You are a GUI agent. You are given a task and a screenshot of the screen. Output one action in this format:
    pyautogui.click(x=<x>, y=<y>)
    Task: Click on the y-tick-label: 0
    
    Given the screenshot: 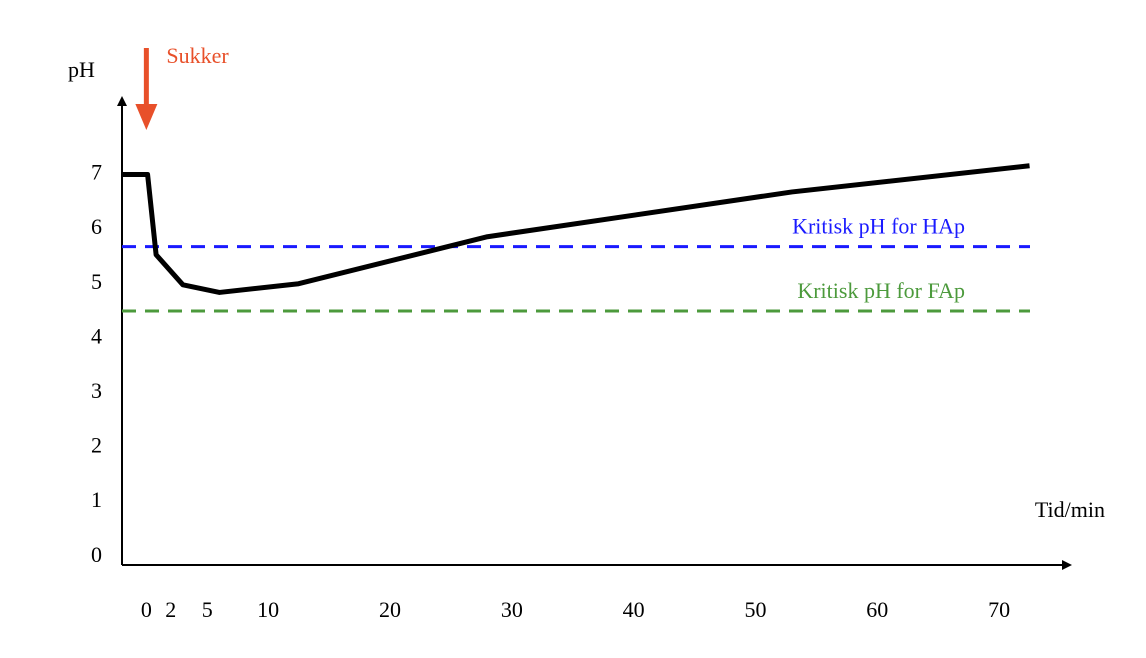 What is the action you would take?
    pyautogui.click(x=96, y=554)
    